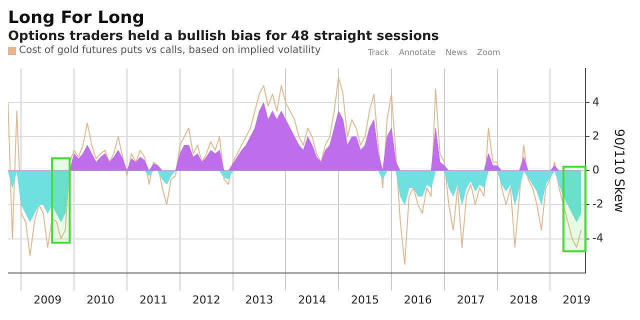 The width and height of the screenshot is (640, 320). Describe the element at coordinates (153, 299) in the screenshot. I see `x-tick-label: 2011` at that location.